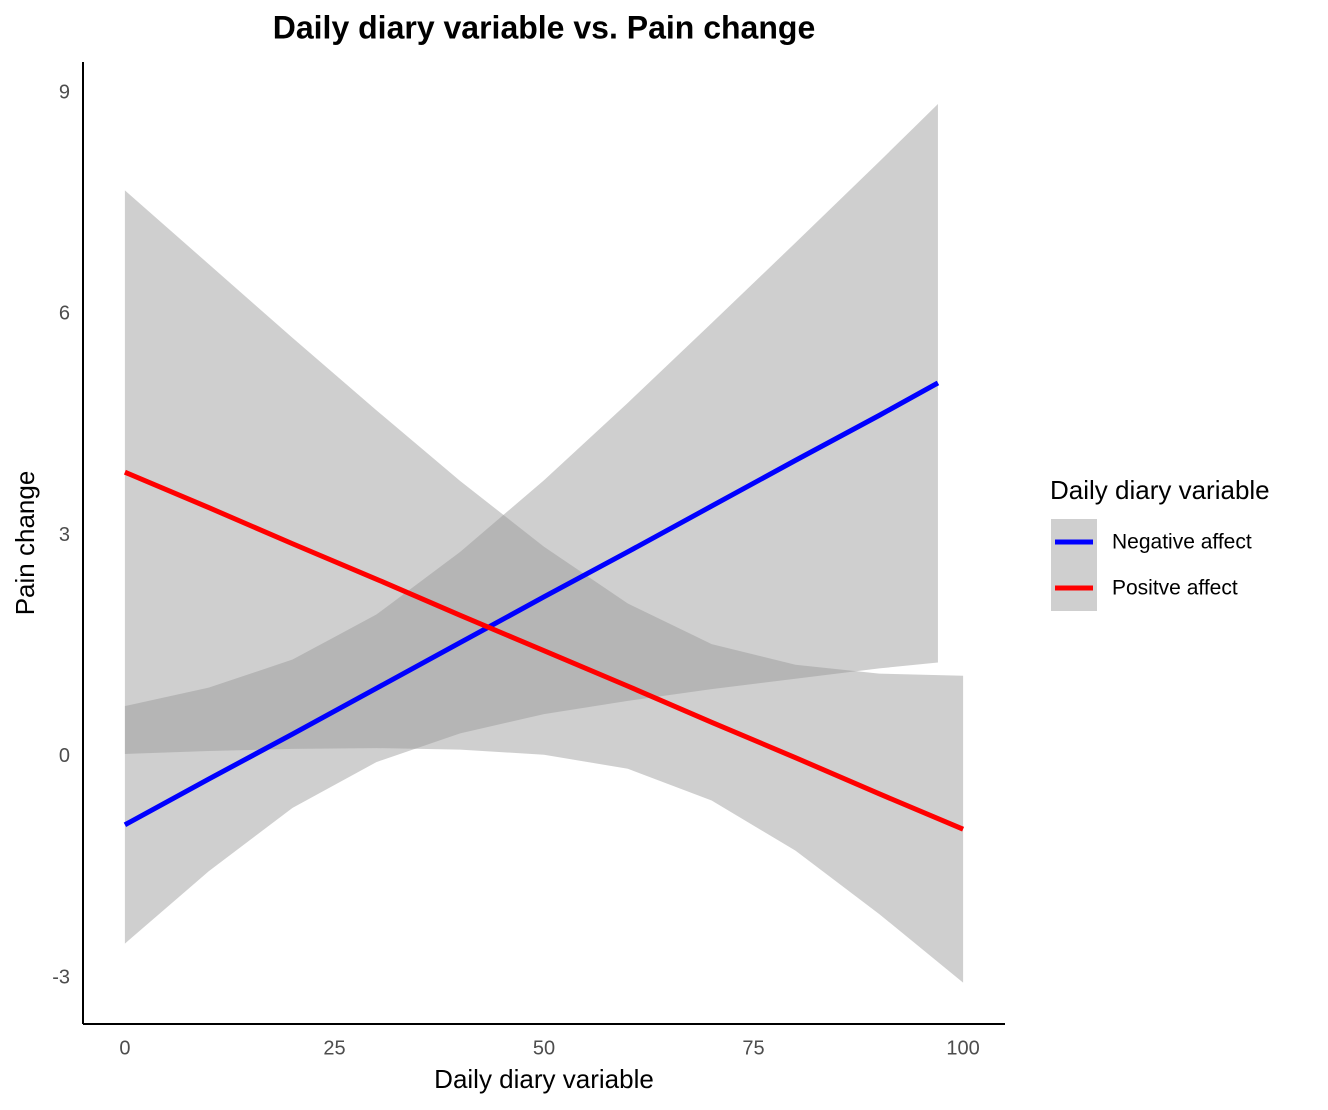 The height and width of the screenshot is (1110, 1328). Describe the element at coordinates (1182, 542) in the screenshot. I see `legend-label: Negative affect` at that location.